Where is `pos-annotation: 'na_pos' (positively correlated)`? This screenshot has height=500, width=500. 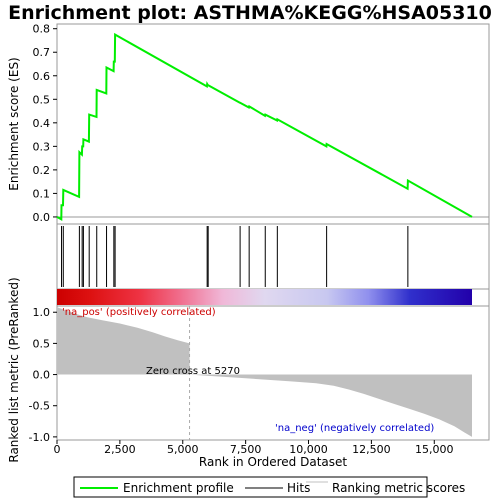 pos-annotation: 'na_pos' (positively correlated) is located at coordinates (139, 312).